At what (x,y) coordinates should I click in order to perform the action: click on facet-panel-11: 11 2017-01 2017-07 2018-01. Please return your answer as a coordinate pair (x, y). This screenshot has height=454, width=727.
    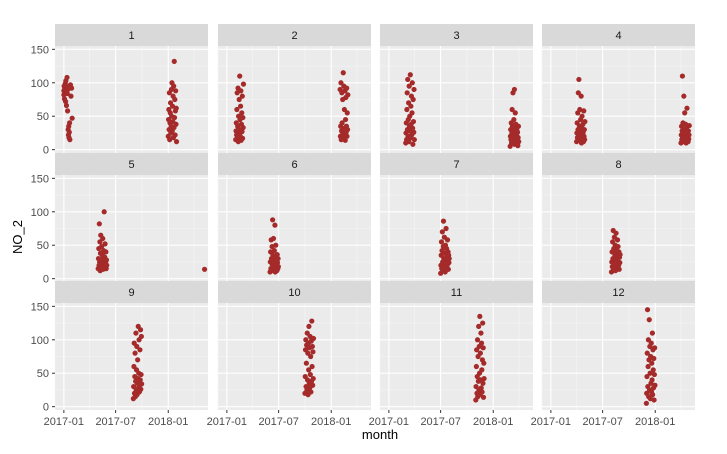
    Looking at the image, I should click on (451, 354).